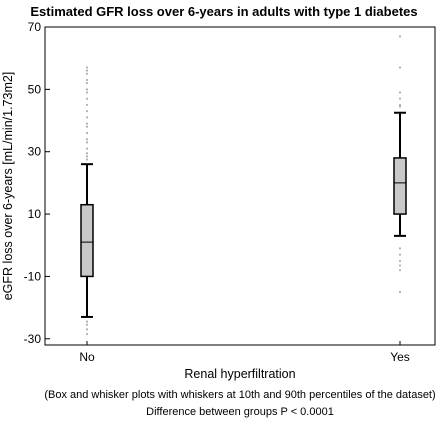  Describe the element at coordinates (87, 357) in the screenshot. I see `x-tick-label: No` at that location.